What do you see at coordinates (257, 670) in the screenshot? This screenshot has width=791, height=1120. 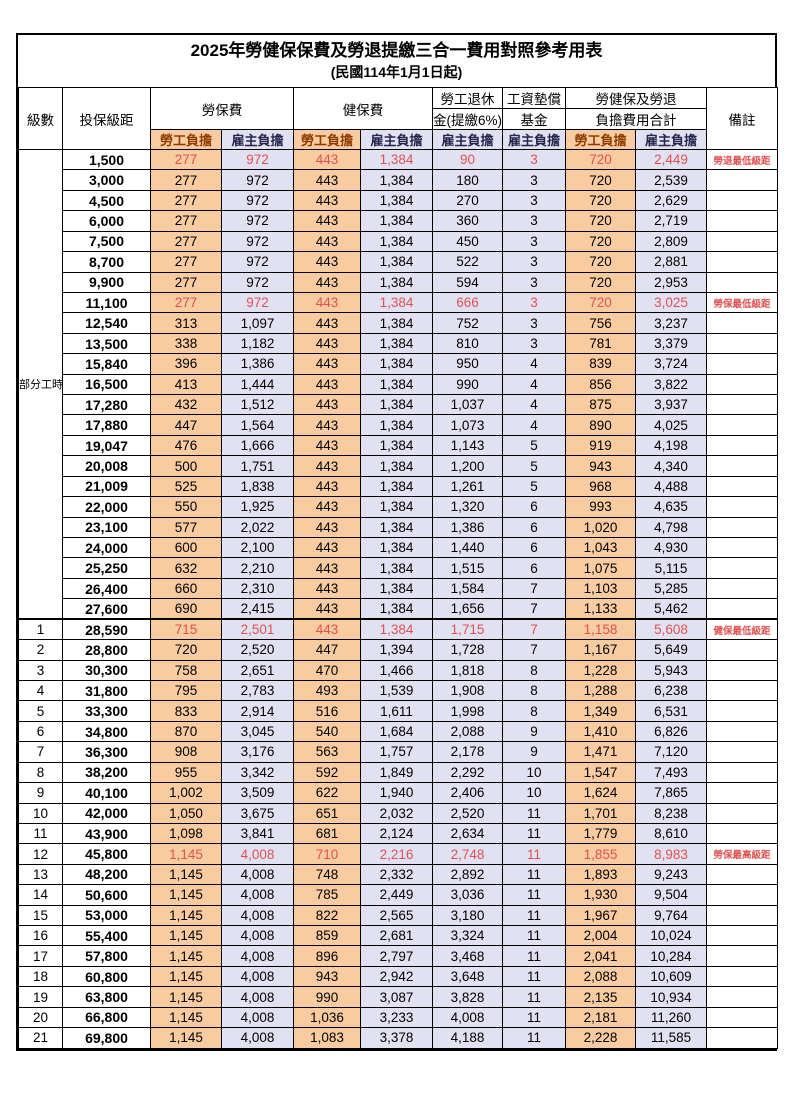 I see `cell-labor-employer: 2,651` at bounding box center [257, 670].